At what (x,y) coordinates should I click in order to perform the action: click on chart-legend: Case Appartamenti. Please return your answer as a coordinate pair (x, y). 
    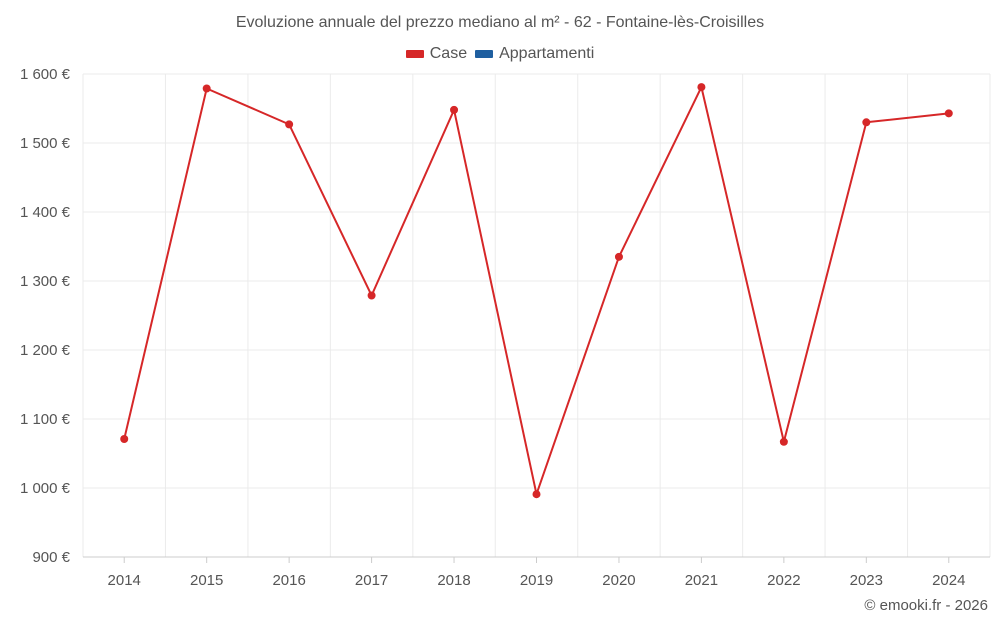
    Looking at the image, I should click on (500, 54).